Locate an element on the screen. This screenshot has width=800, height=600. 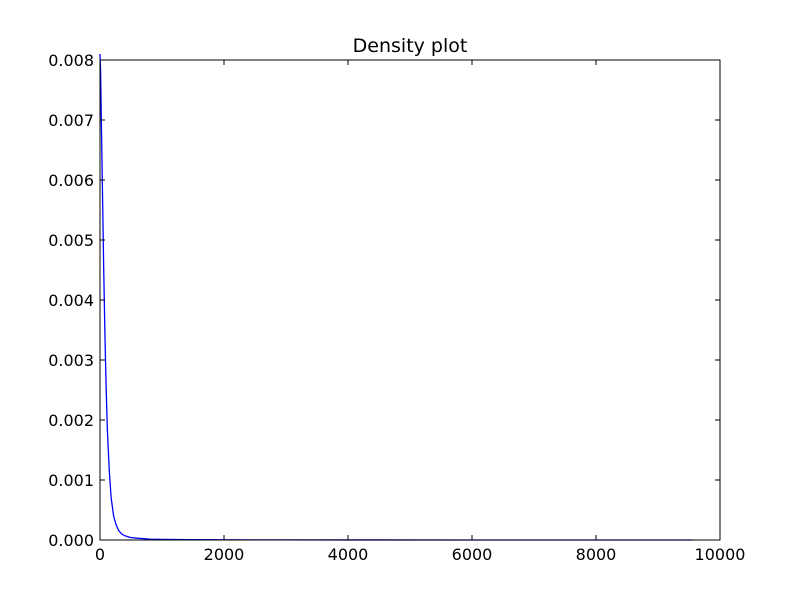
y-tick-label: 0.008 is located at coordinates (71, 60).